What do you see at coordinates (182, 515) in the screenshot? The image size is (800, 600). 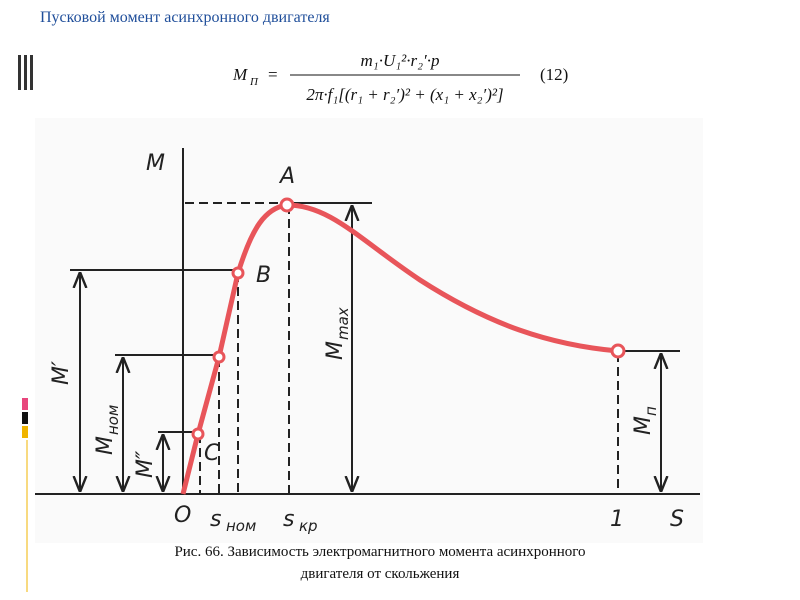 I see `label: O` at bounding box center [182, 515].